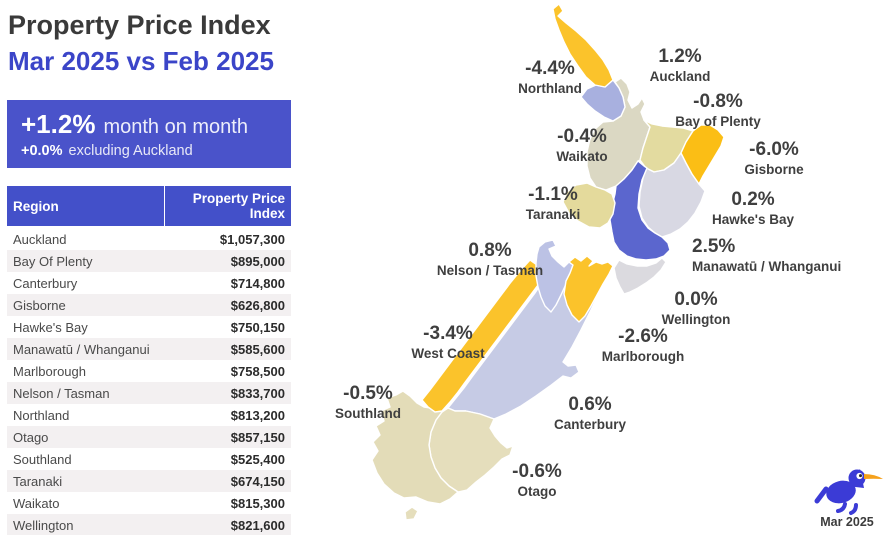 The image size is (893, 535). Describe the element at coordinates (672, 195) in the screenshot. I see `region-hawkes-bay` at that location.